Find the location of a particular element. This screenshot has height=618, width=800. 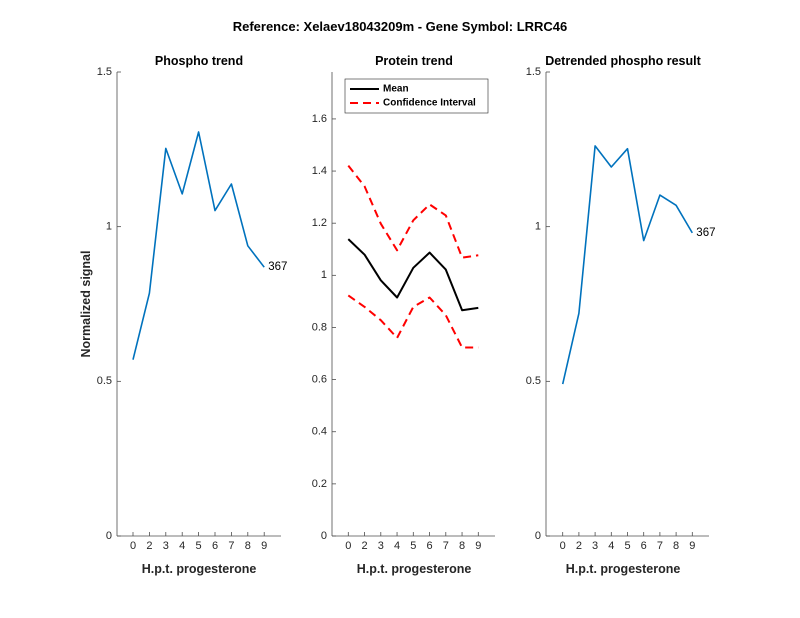

series-line-confidence-interval-lower is located at coordinates (413, 321).